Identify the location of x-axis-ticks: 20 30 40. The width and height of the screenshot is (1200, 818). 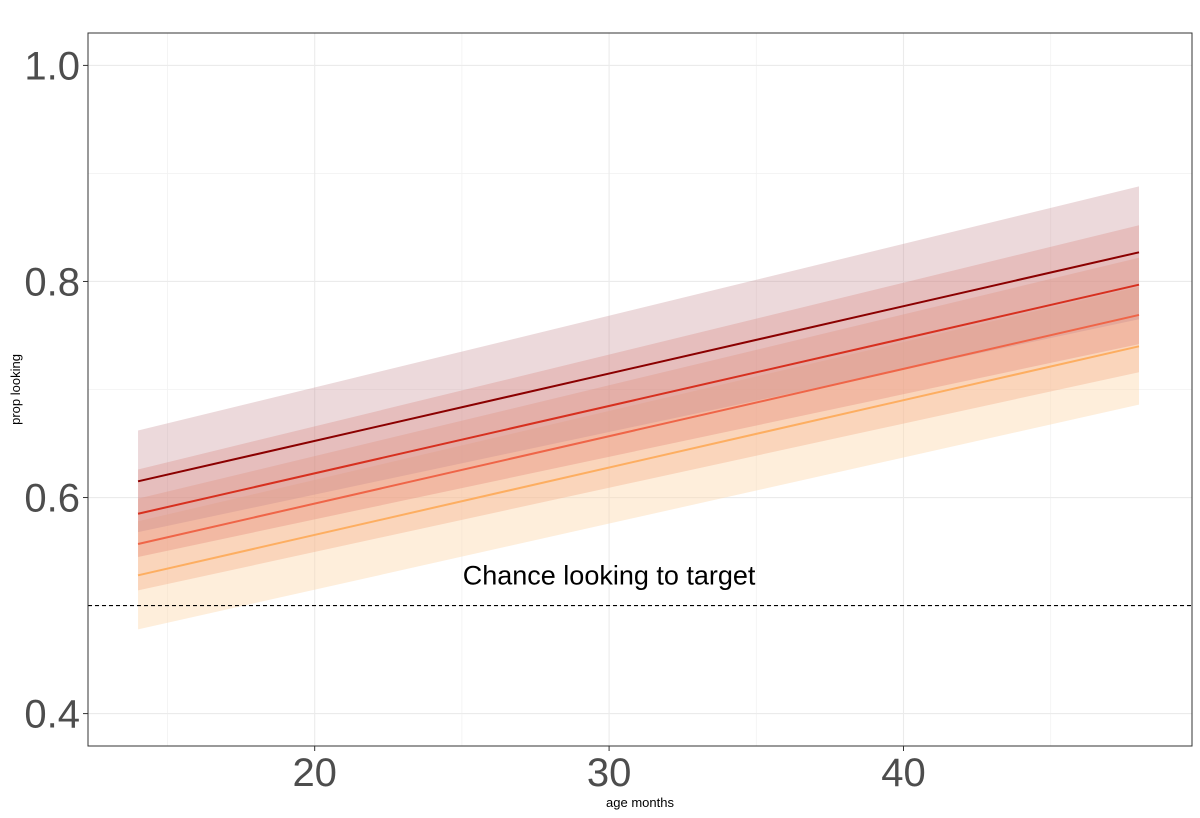
(609, 770).